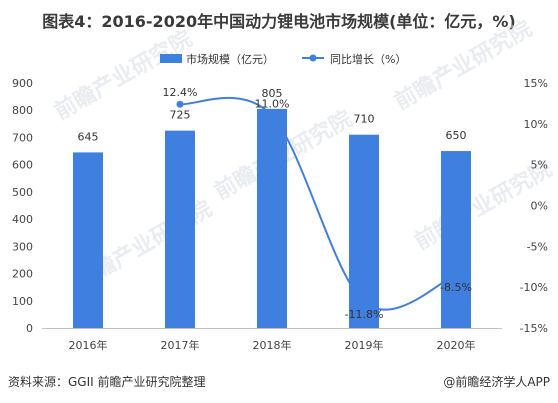 The width and height of the screenshot is (558, 403). What do you see at coordinates (364, 345) in the screenshot?
I see `x-tick-label: 2019年` at bounding box center [364, 345].